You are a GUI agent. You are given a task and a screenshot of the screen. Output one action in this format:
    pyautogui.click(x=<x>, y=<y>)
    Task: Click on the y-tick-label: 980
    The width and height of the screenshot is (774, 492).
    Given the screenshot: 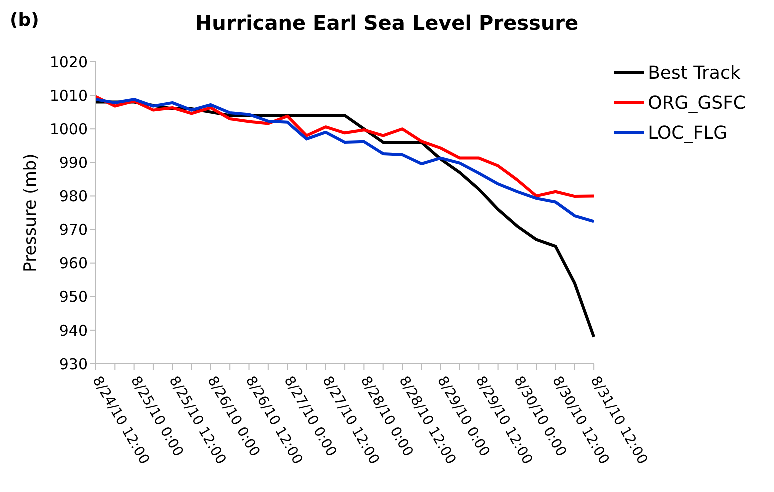 What is the action you would take?
    pyautogui.click(x=73, y=197)
    